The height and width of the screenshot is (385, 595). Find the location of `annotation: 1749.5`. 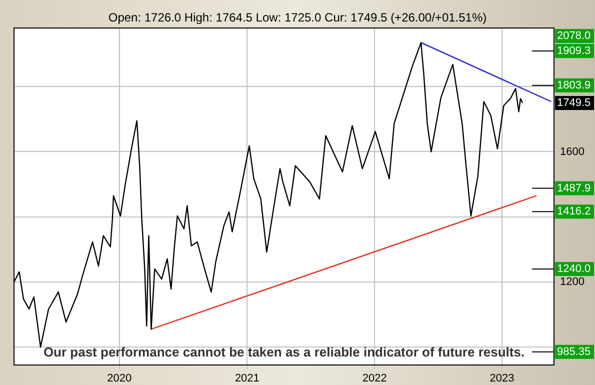

annotation: 1749.5 is located at coordinates (574, 103).